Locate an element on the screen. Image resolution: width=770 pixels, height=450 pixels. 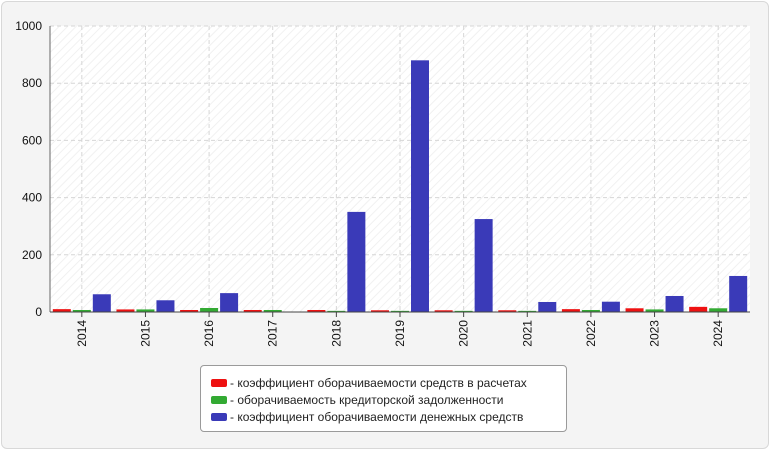
x-tick-label: 2017 is located at coordinates (273, 333).